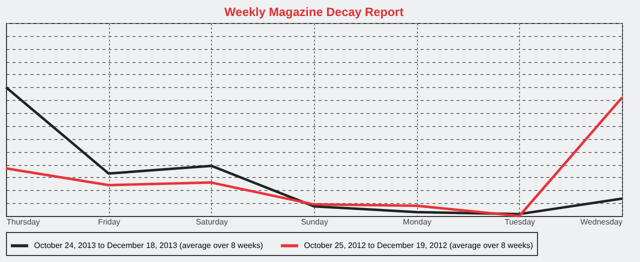 The height and width of the screenshot is (262, 640). I want to click on x-tick-label: Tuesday, so click(520, 222).